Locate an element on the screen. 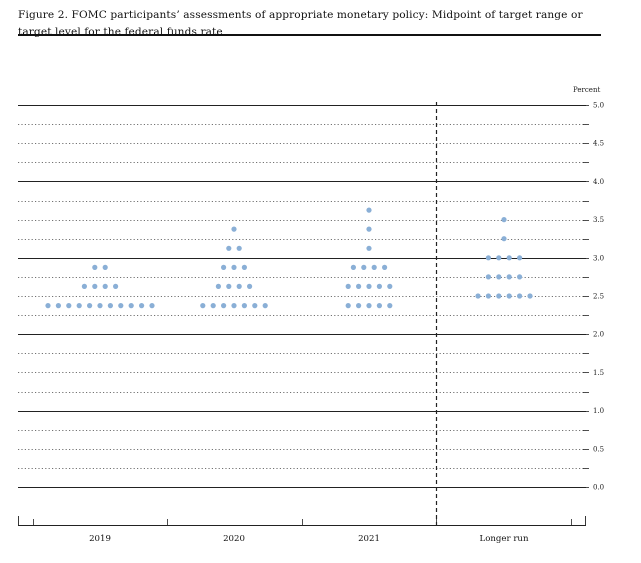 The width and height of the screenshot is (641, 563). y-tick-label: 2.0 is located at coordinates (598, 335).